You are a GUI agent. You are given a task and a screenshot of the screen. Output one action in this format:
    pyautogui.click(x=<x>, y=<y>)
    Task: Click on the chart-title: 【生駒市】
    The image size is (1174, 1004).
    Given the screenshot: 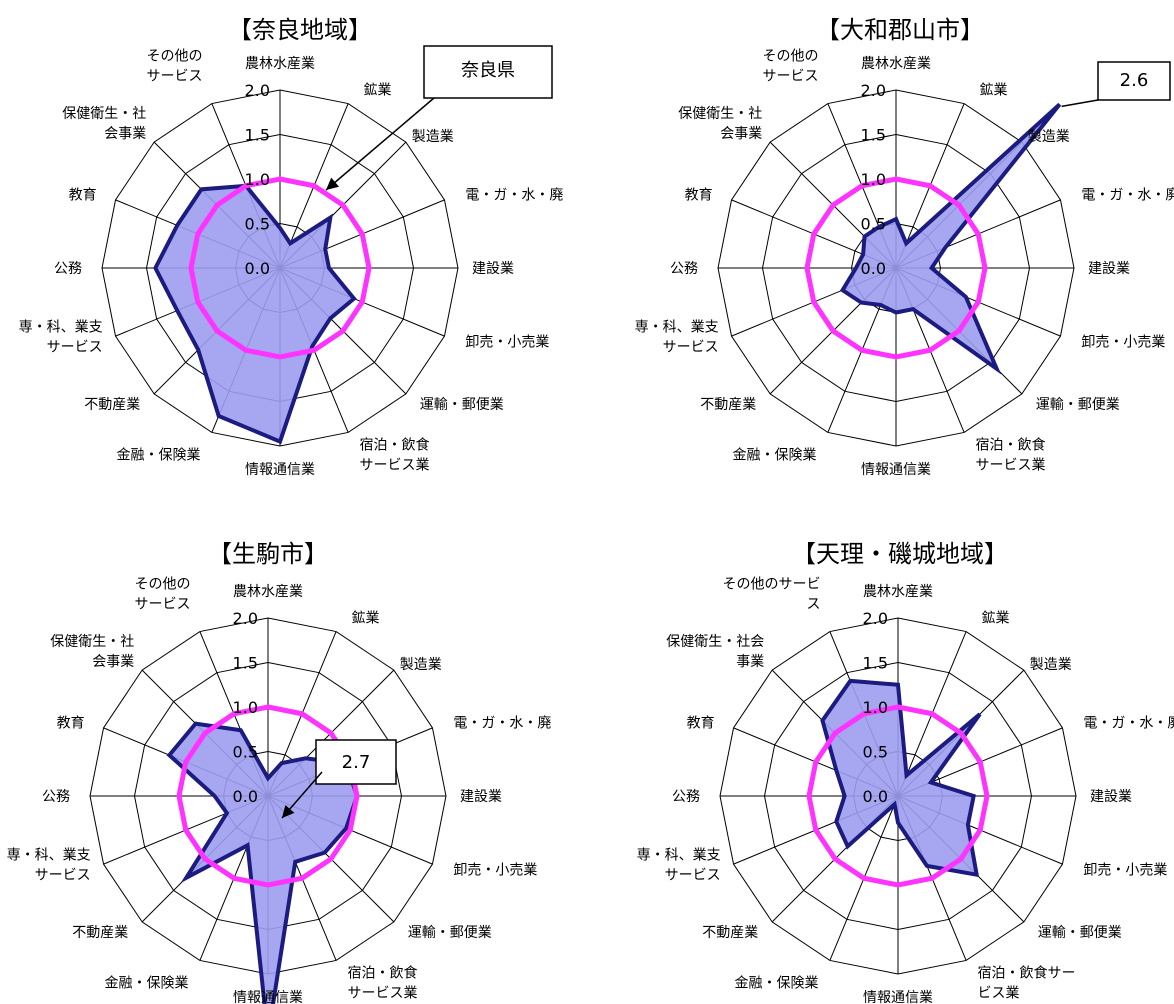 What is the action you would take?
    pyautogui.click(x=268, y=554)
    